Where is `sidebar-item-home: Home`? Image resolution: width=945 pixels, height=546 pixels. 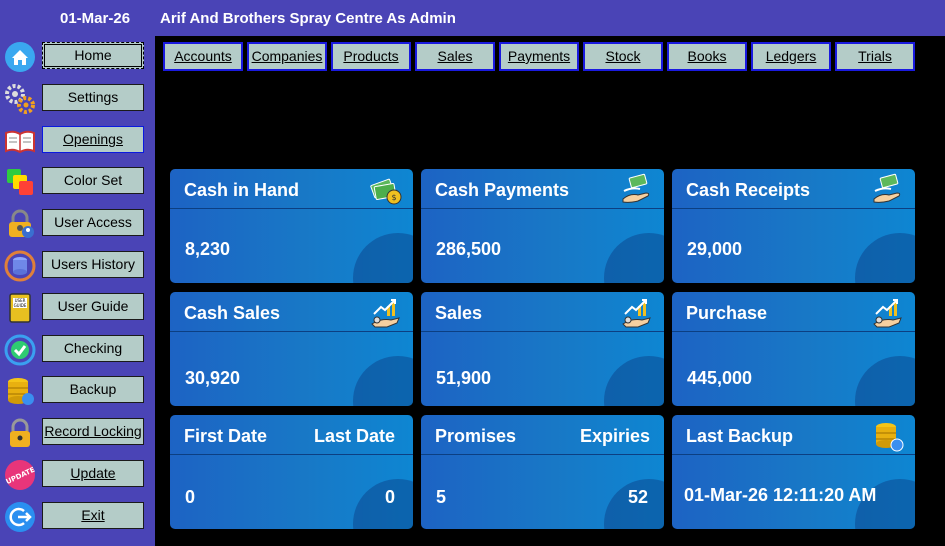
sidebar-item-home: Home is located at coordinates (77, 56).